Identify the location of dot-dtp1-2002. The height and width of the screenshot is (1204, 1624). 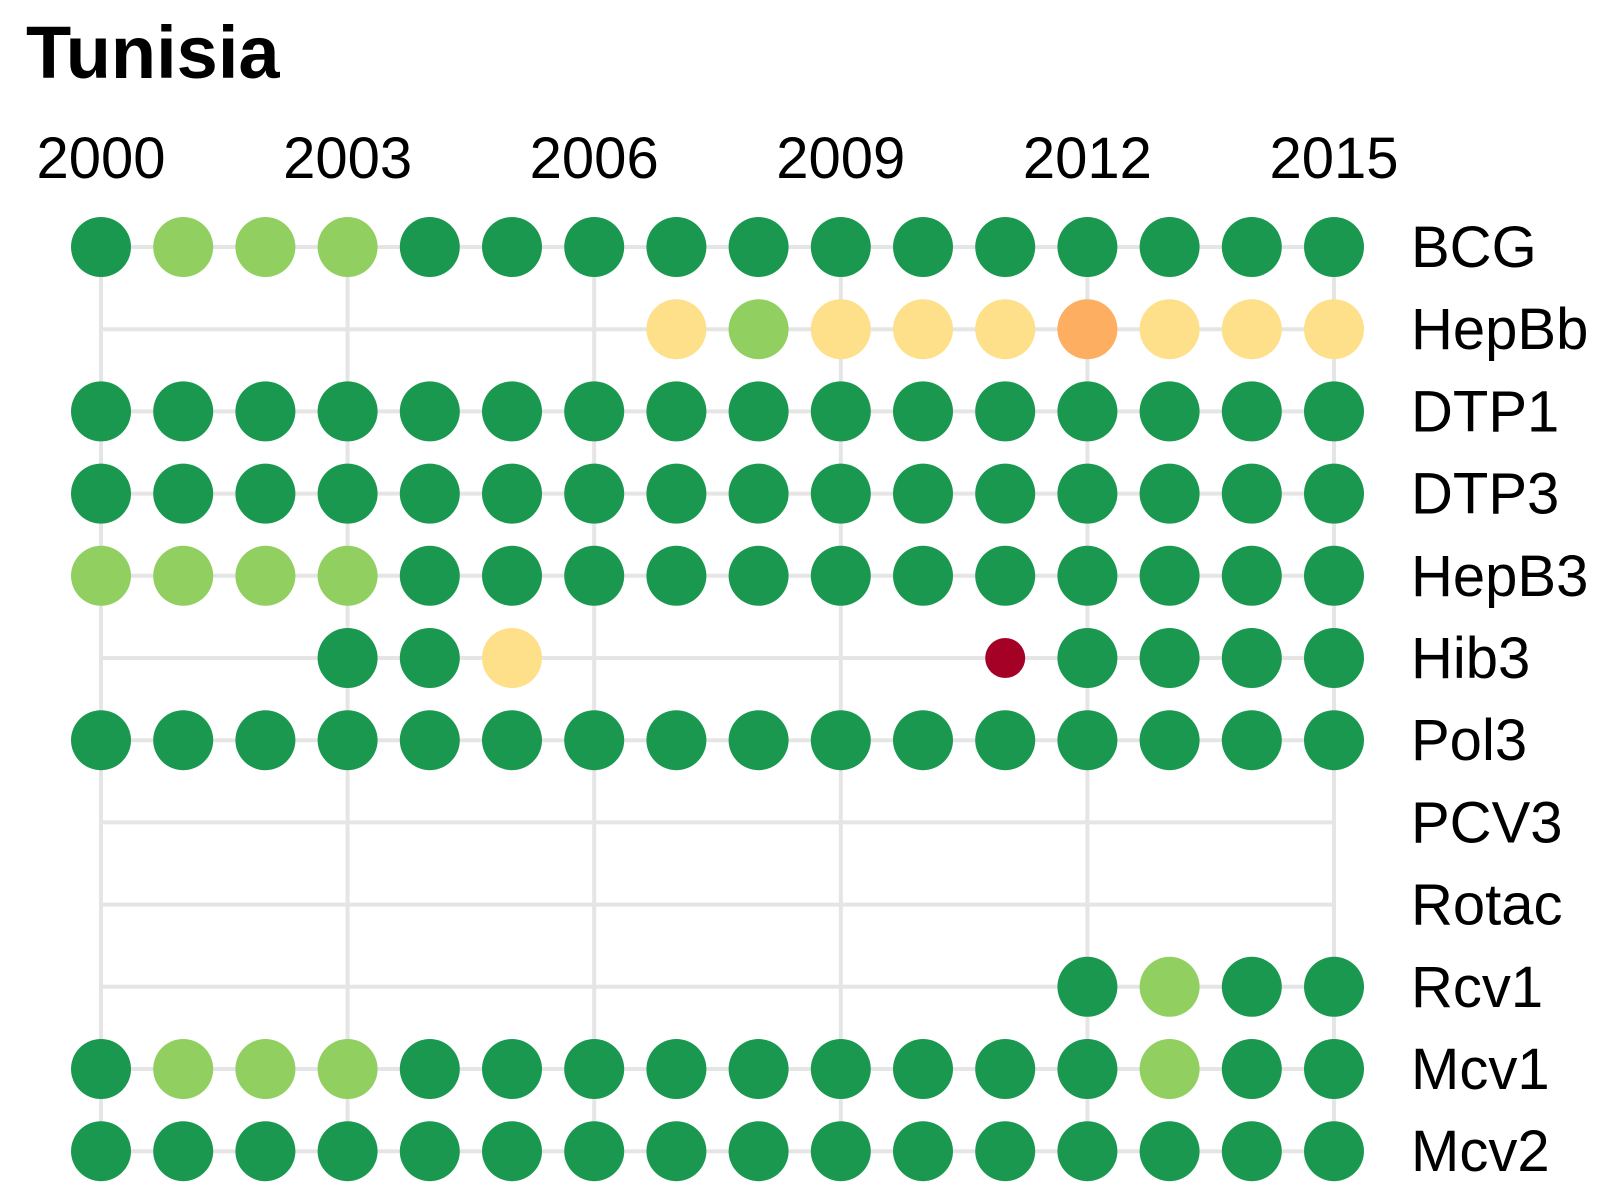
(265, 411).